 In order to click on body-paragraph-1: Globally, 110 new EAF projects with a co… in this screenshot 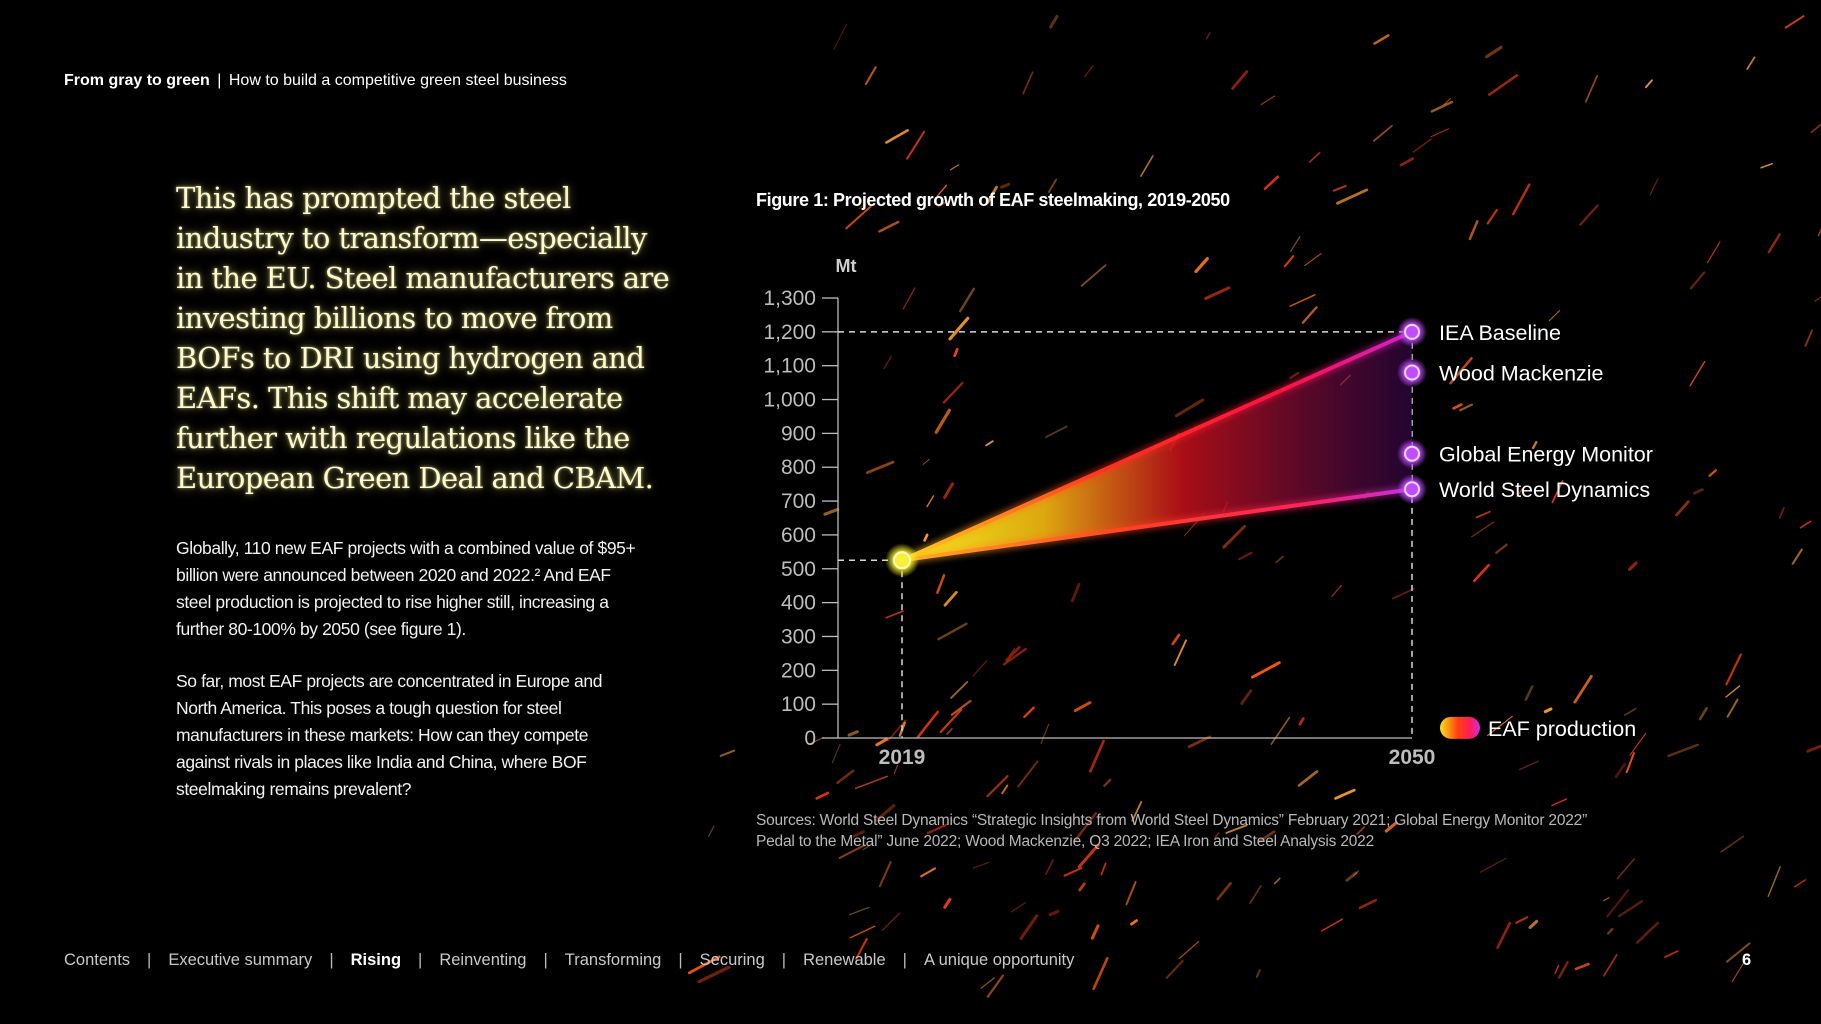, I will do `click(406, 588)`.